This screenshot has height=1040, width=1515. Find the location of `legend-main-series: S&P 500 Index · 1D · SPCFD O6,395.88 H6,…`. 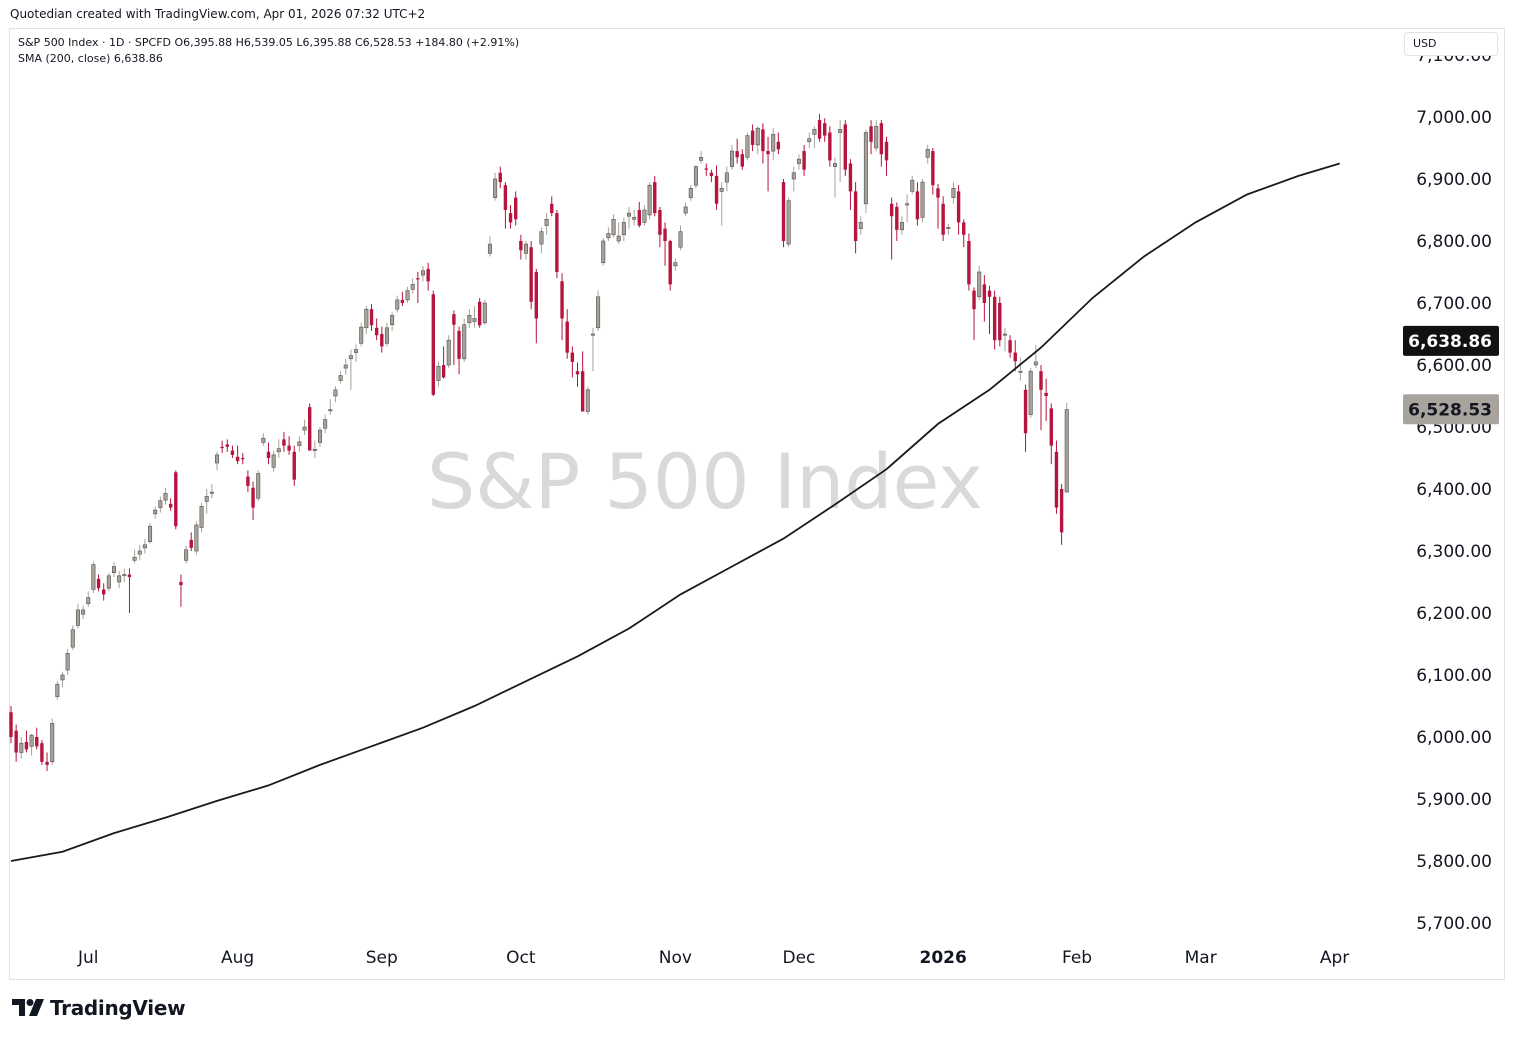

legend-main-series: S&P 500 Index · 1D · SPCFD O6,395.88 H6,… is located at coordinates (269, 42).